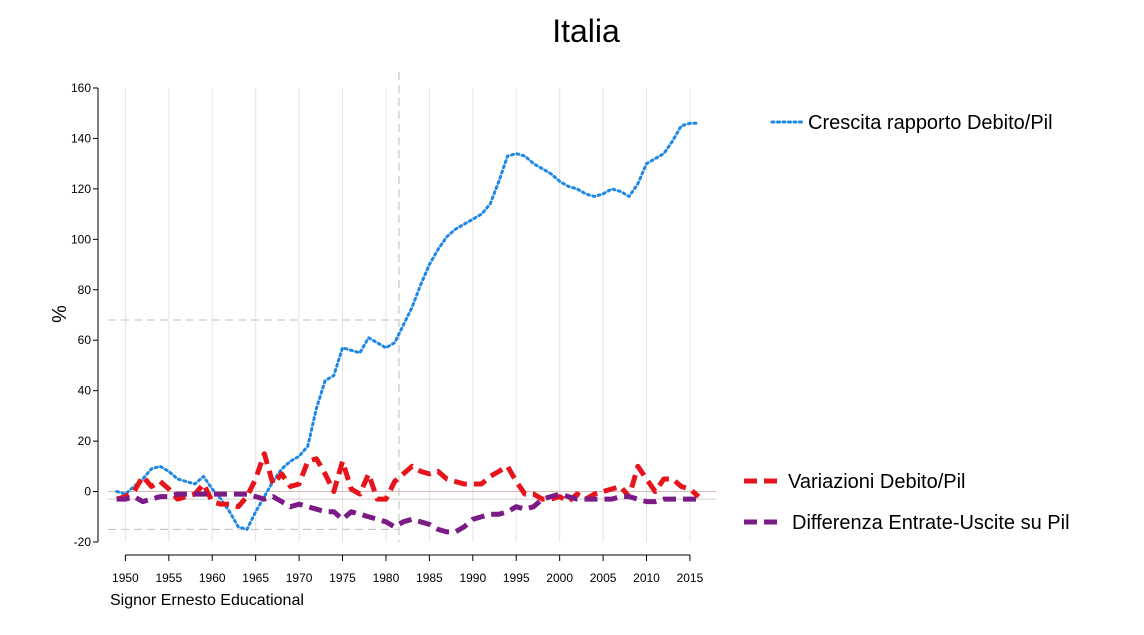 The width and height of the screenshot is (1144, 635). What do you see at coordinates (85, 441) in the screenshot?
I see `y-tick-label: 20` at bounding box center [85, 441].